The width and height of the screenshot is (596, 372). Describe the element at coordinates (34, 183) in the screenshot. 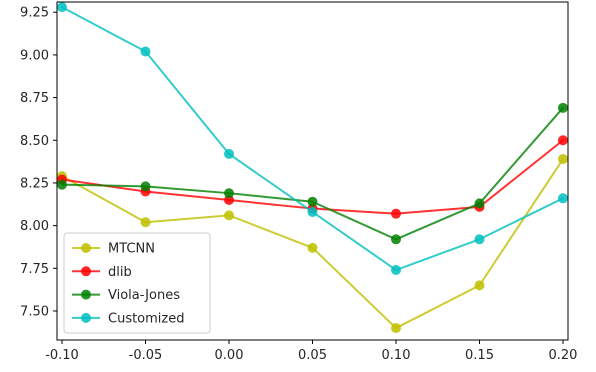

I see `y-tick-label: 8.25` at that location.